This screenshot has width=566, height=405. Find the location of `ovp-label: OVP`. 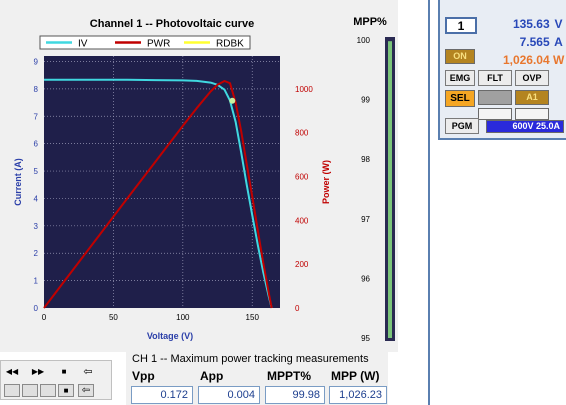

ovp-label: OVP is located at coordinates (532, 78).